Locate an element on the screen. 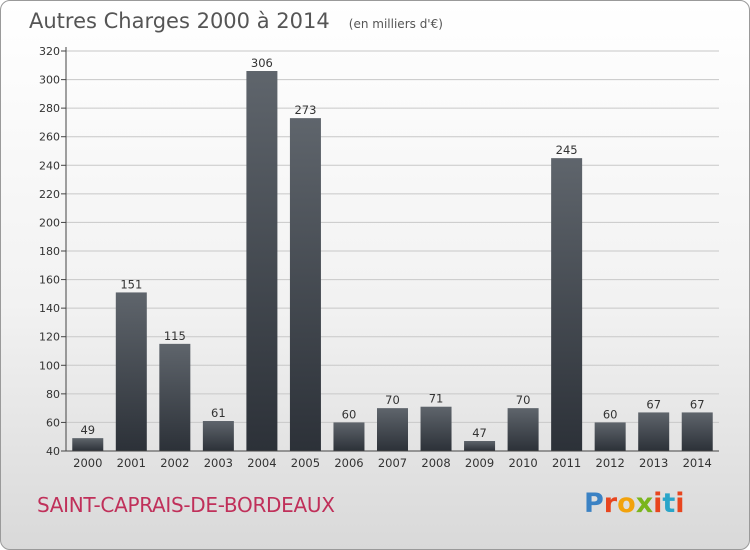 This screenshot has width=750, height=550. logo-letter: o is located at coordinates (626, 503).